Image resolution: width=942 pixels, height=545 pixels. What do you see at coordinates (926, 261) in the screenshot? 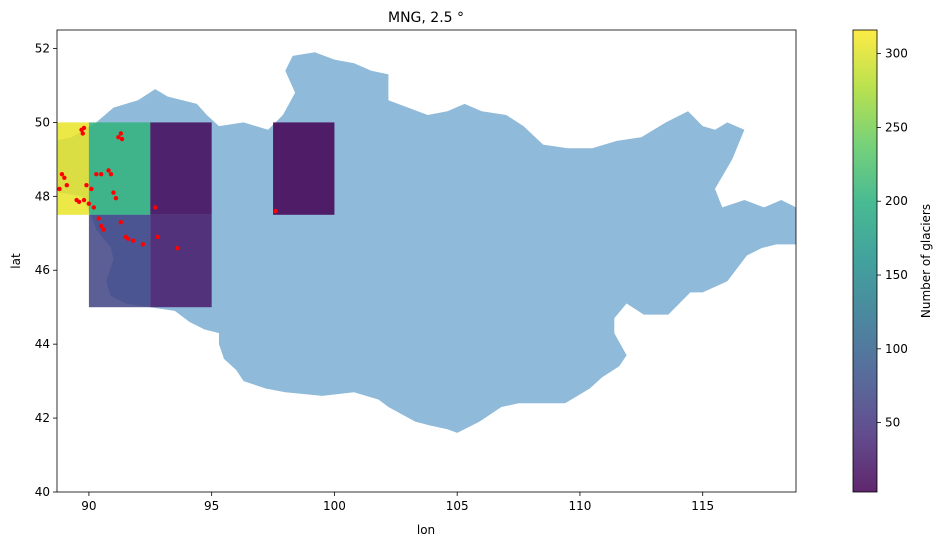
I see `colorbar-label: Number of glaciers` at bounding box center [926, 261].